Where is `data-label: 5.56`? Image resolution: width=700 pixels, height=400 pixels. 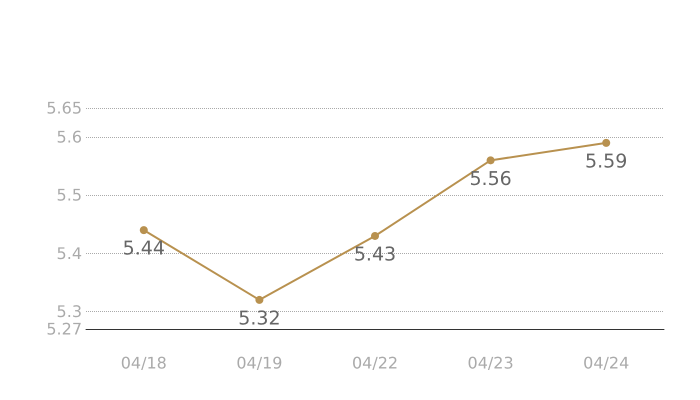 data-label: 5.56 is located at coordinates (490, 179).